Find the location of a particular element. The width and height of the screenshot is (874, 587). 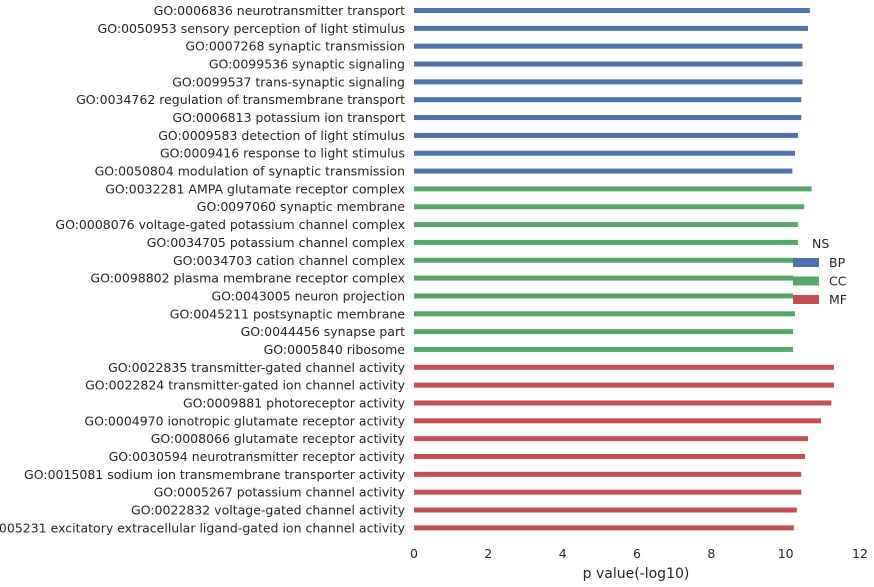

x-tick-label: 4 is located at coordinates (563, 553).